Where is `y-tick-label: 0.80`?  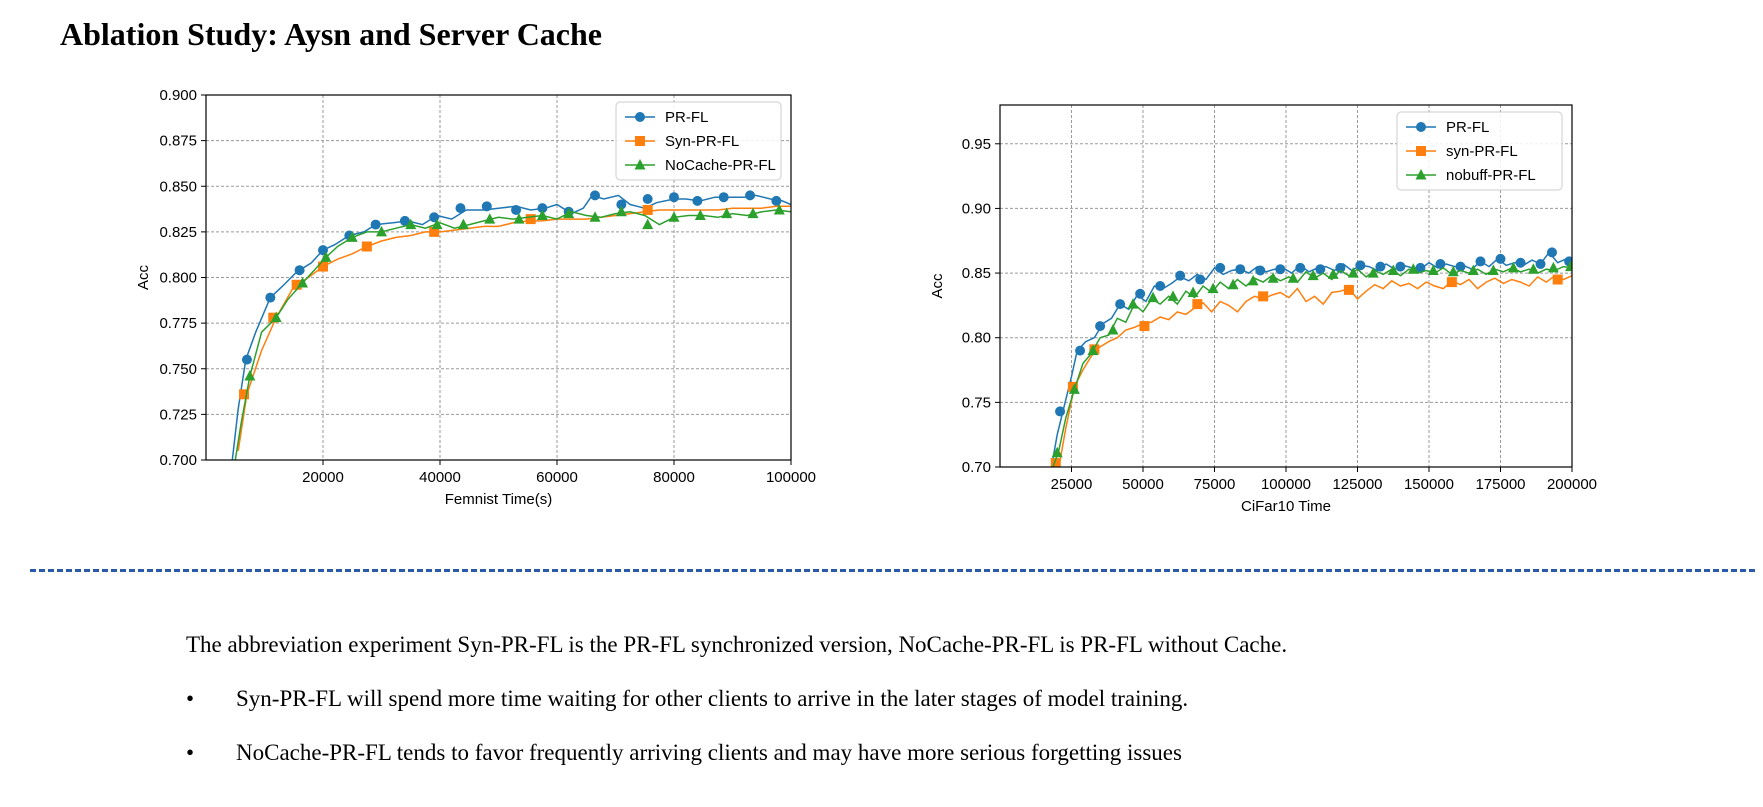 y-tick-label: 0.80 is located at coordinates (976, 338).